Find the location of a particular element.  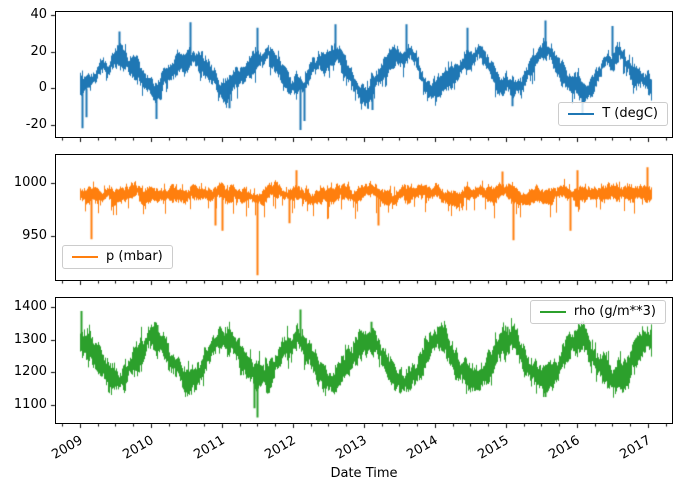

legend-line-density-icon is located at coordinates (552, 312).